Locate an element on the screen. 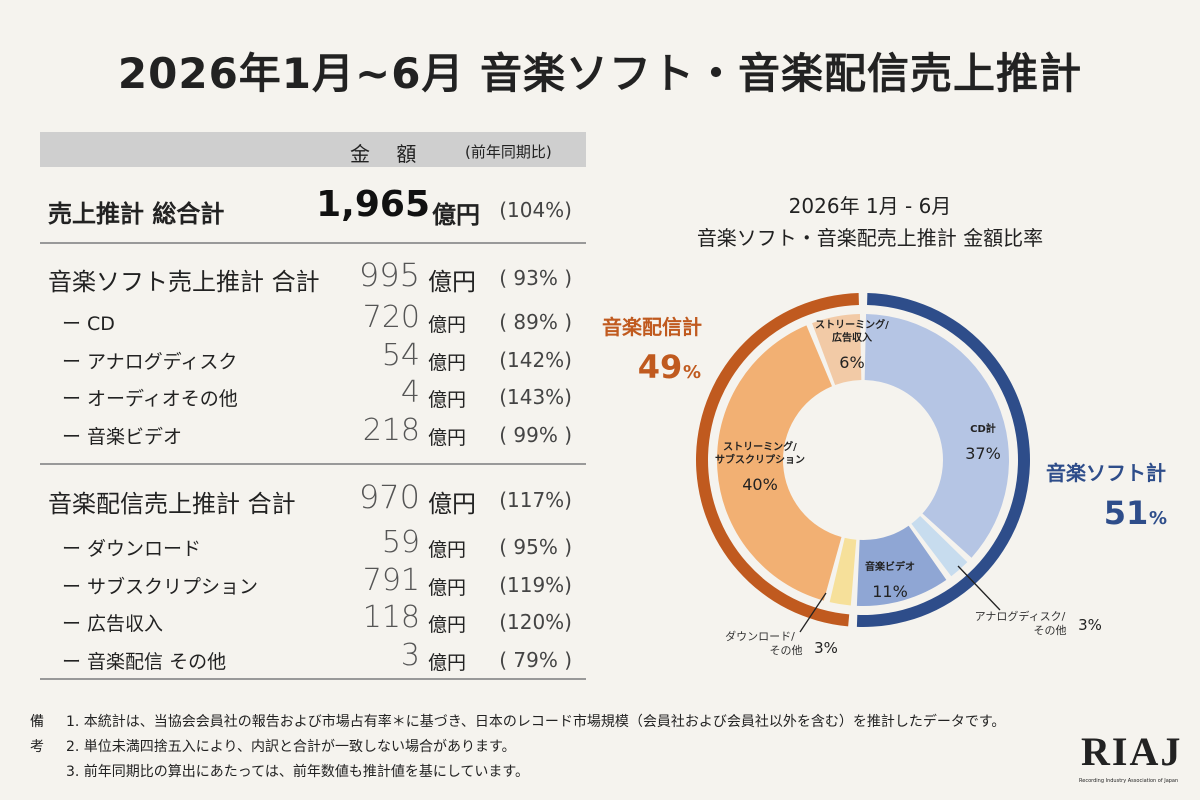  item-yoy: ( 99% ) is located at coordinates (535, 434).